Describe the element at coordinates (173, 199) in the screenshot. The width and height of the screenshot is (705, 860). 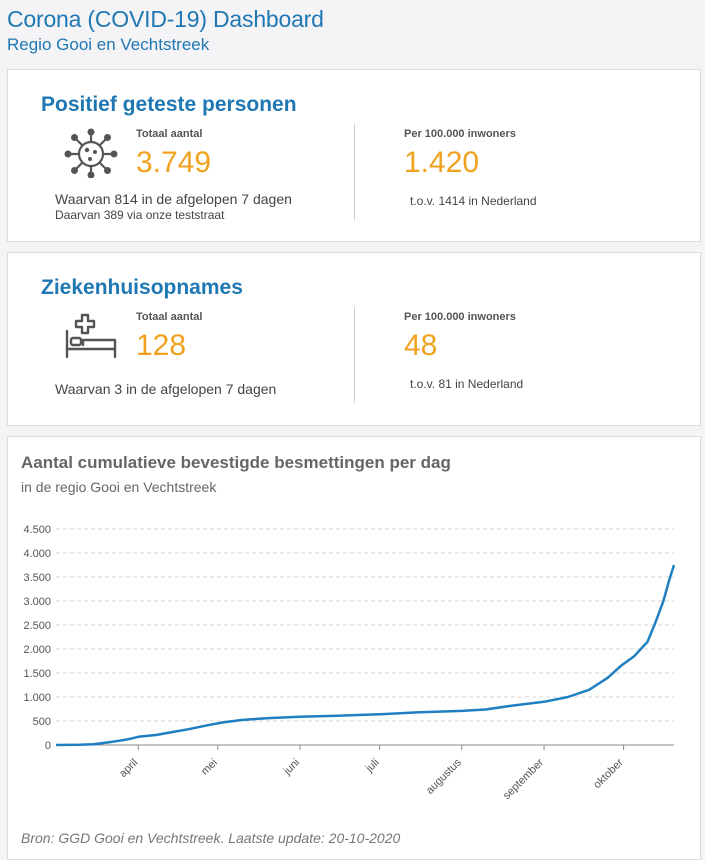
I see `last-7-days-note: Waarvan 814 in de afgelopen 7 dagen` at that location.